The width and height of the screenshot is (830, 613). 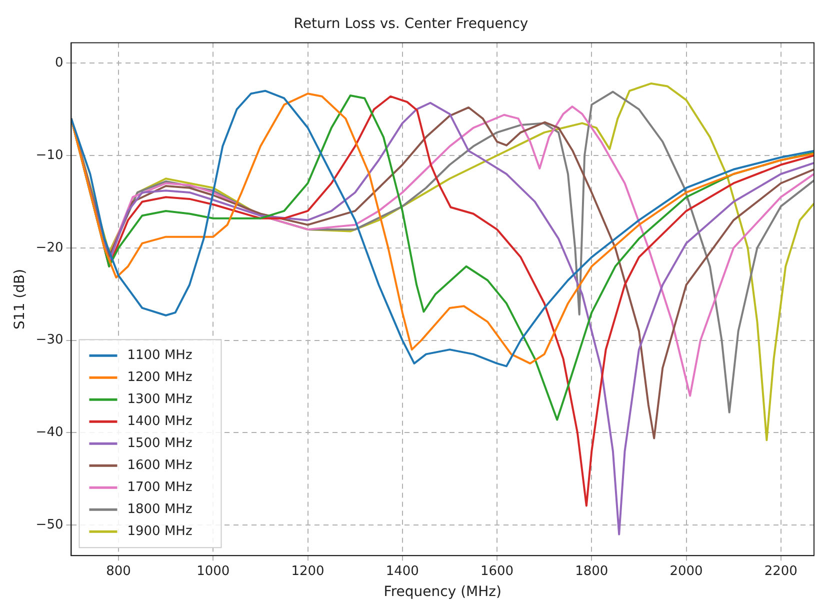 What do you see at coordinates (411, 24) in the screenshot?
I see `chart-title: Return Loss vs. Center Frequency` at bounding box center [411, 24].